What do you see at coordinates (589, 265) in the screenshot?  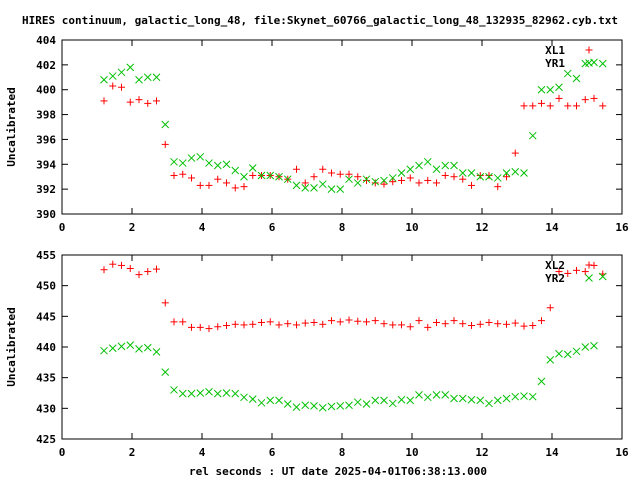 I see `legend-marker` at bounding box center [589, 265].